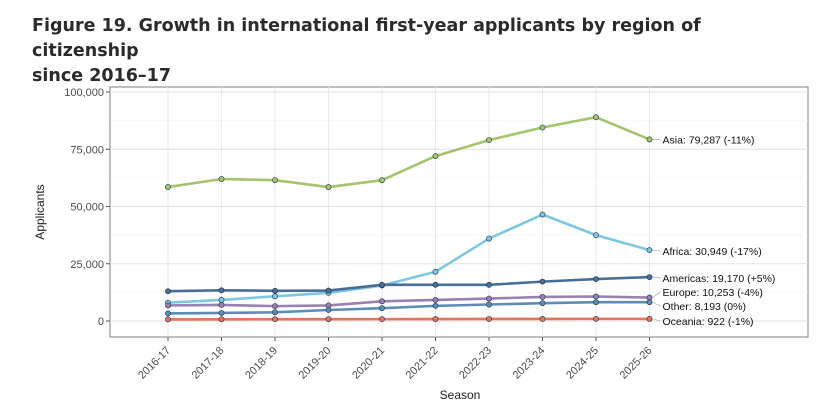  I want to click on series-europe, so click(409, 301).